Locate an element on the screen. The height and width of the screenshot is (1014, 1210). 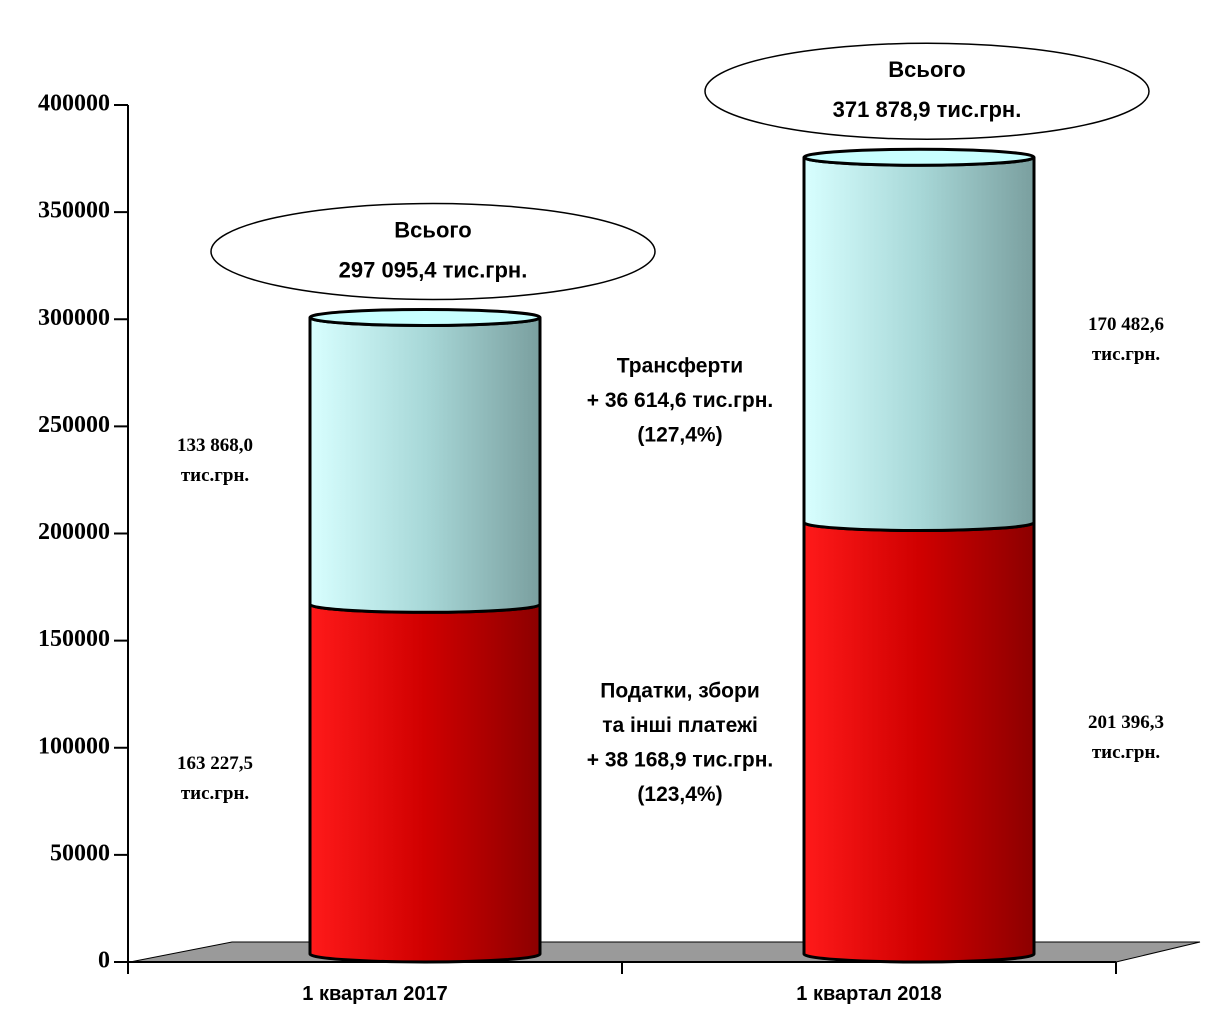
y-tick-label: 50000 is located at coordinates (80, 853).